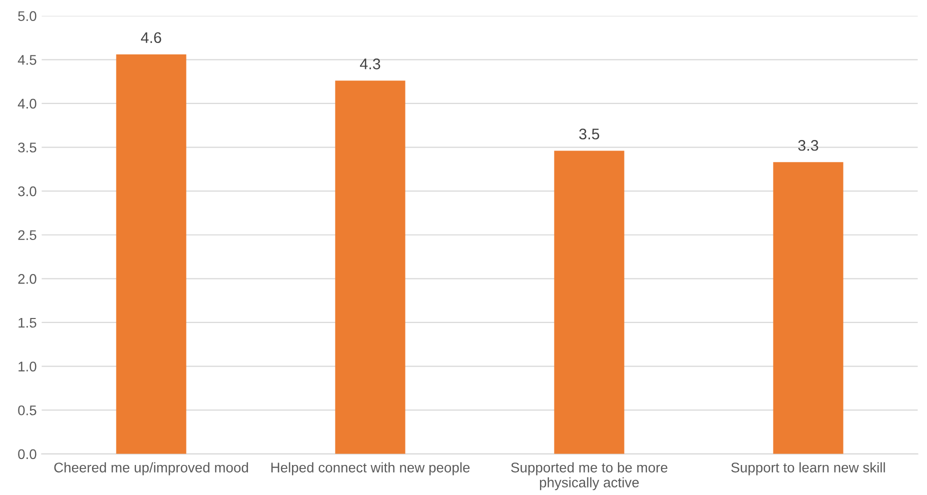 The height and width of the screenshot is (495, 927). Describe the element at coordinates (151, 469) in the screenshot. I see `x-tick-label: Cheered me up/improved mood` at that location.